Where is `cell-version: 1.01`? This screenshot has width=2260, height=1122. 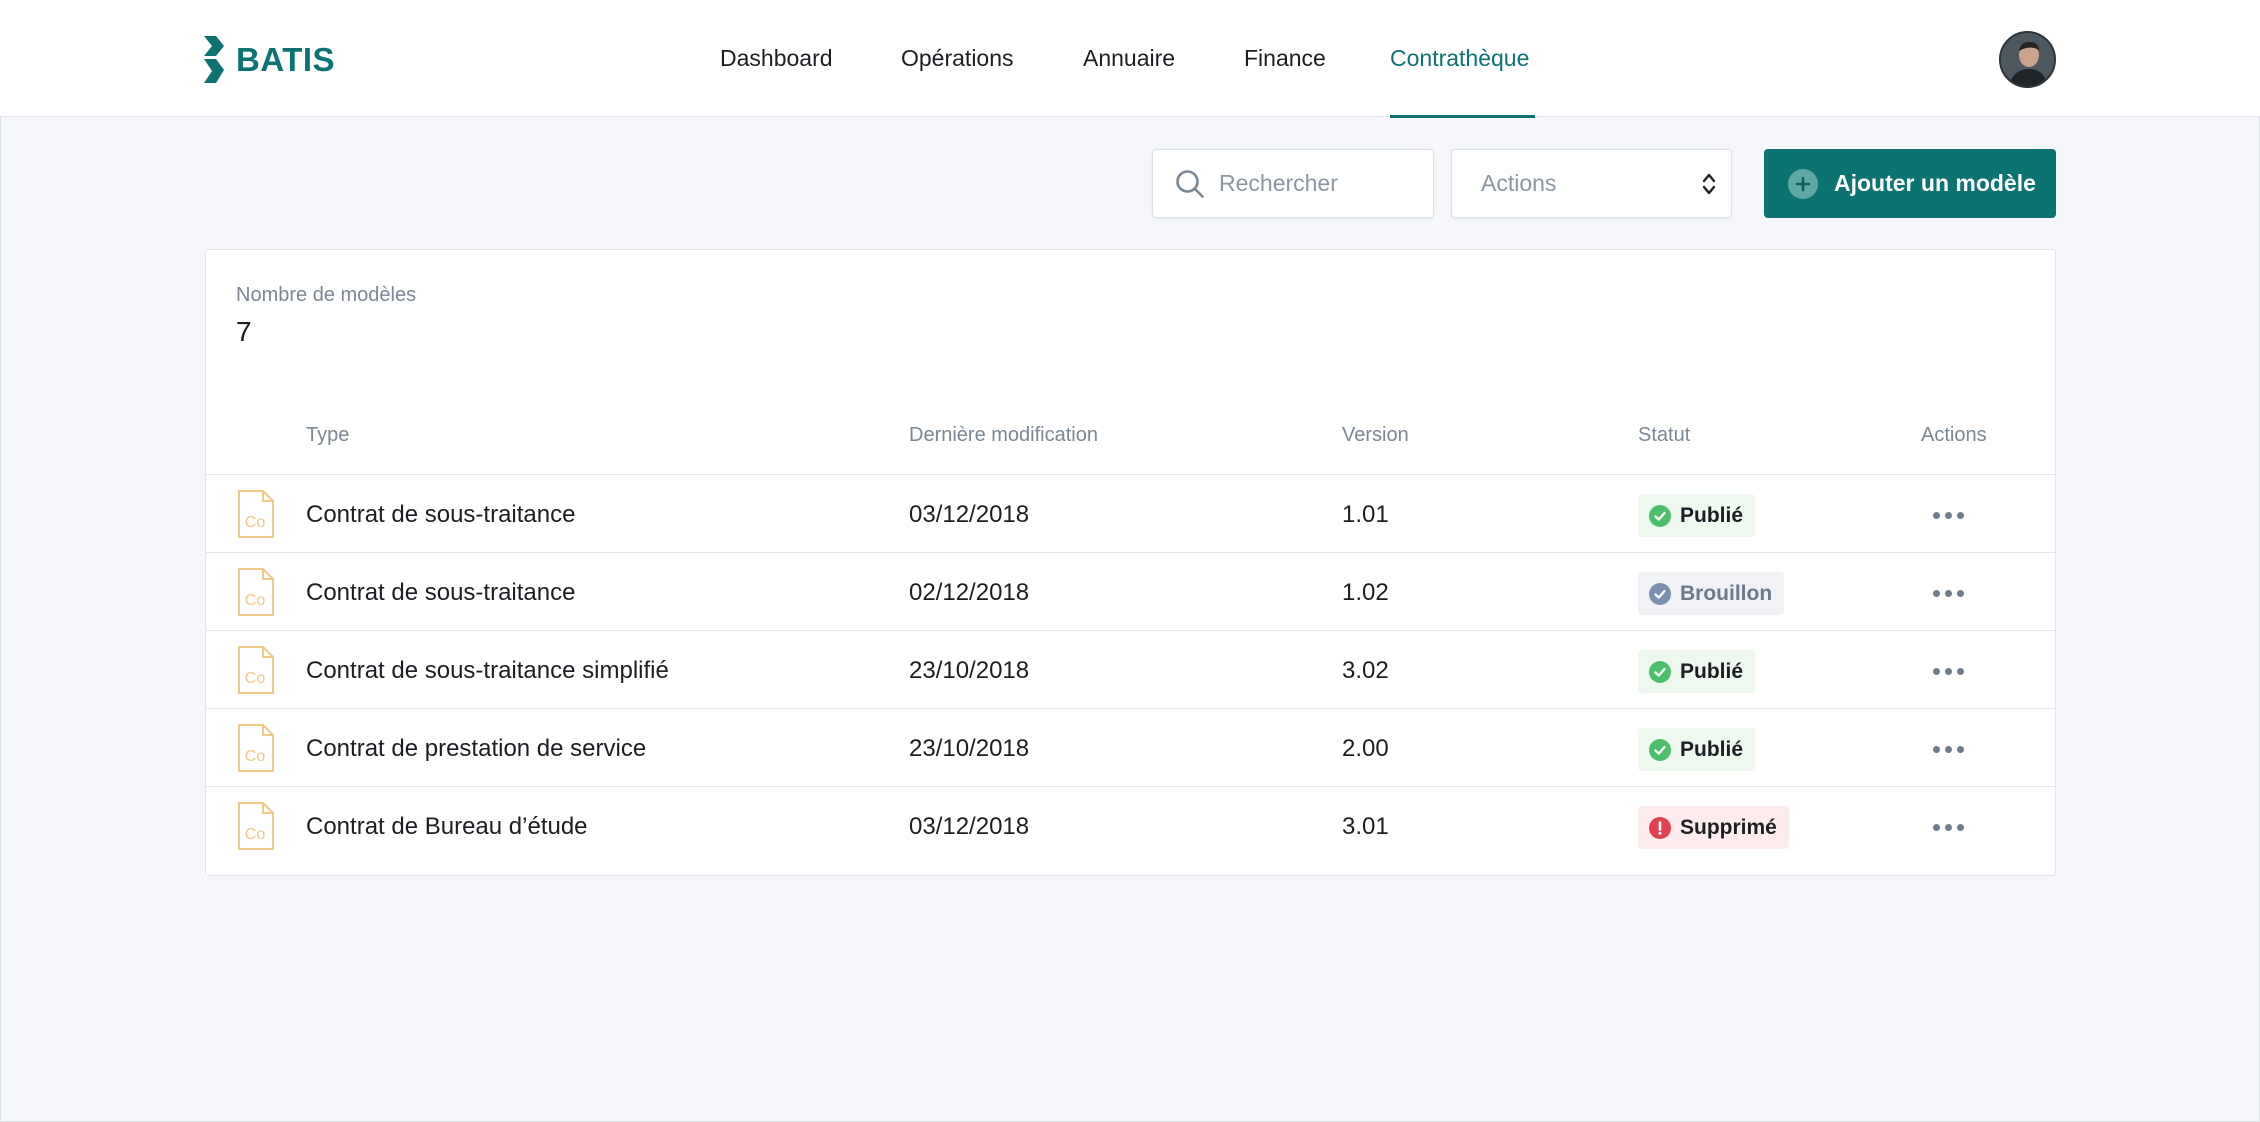
cell-version: 1.01 is located at coordinates (1365, 514).